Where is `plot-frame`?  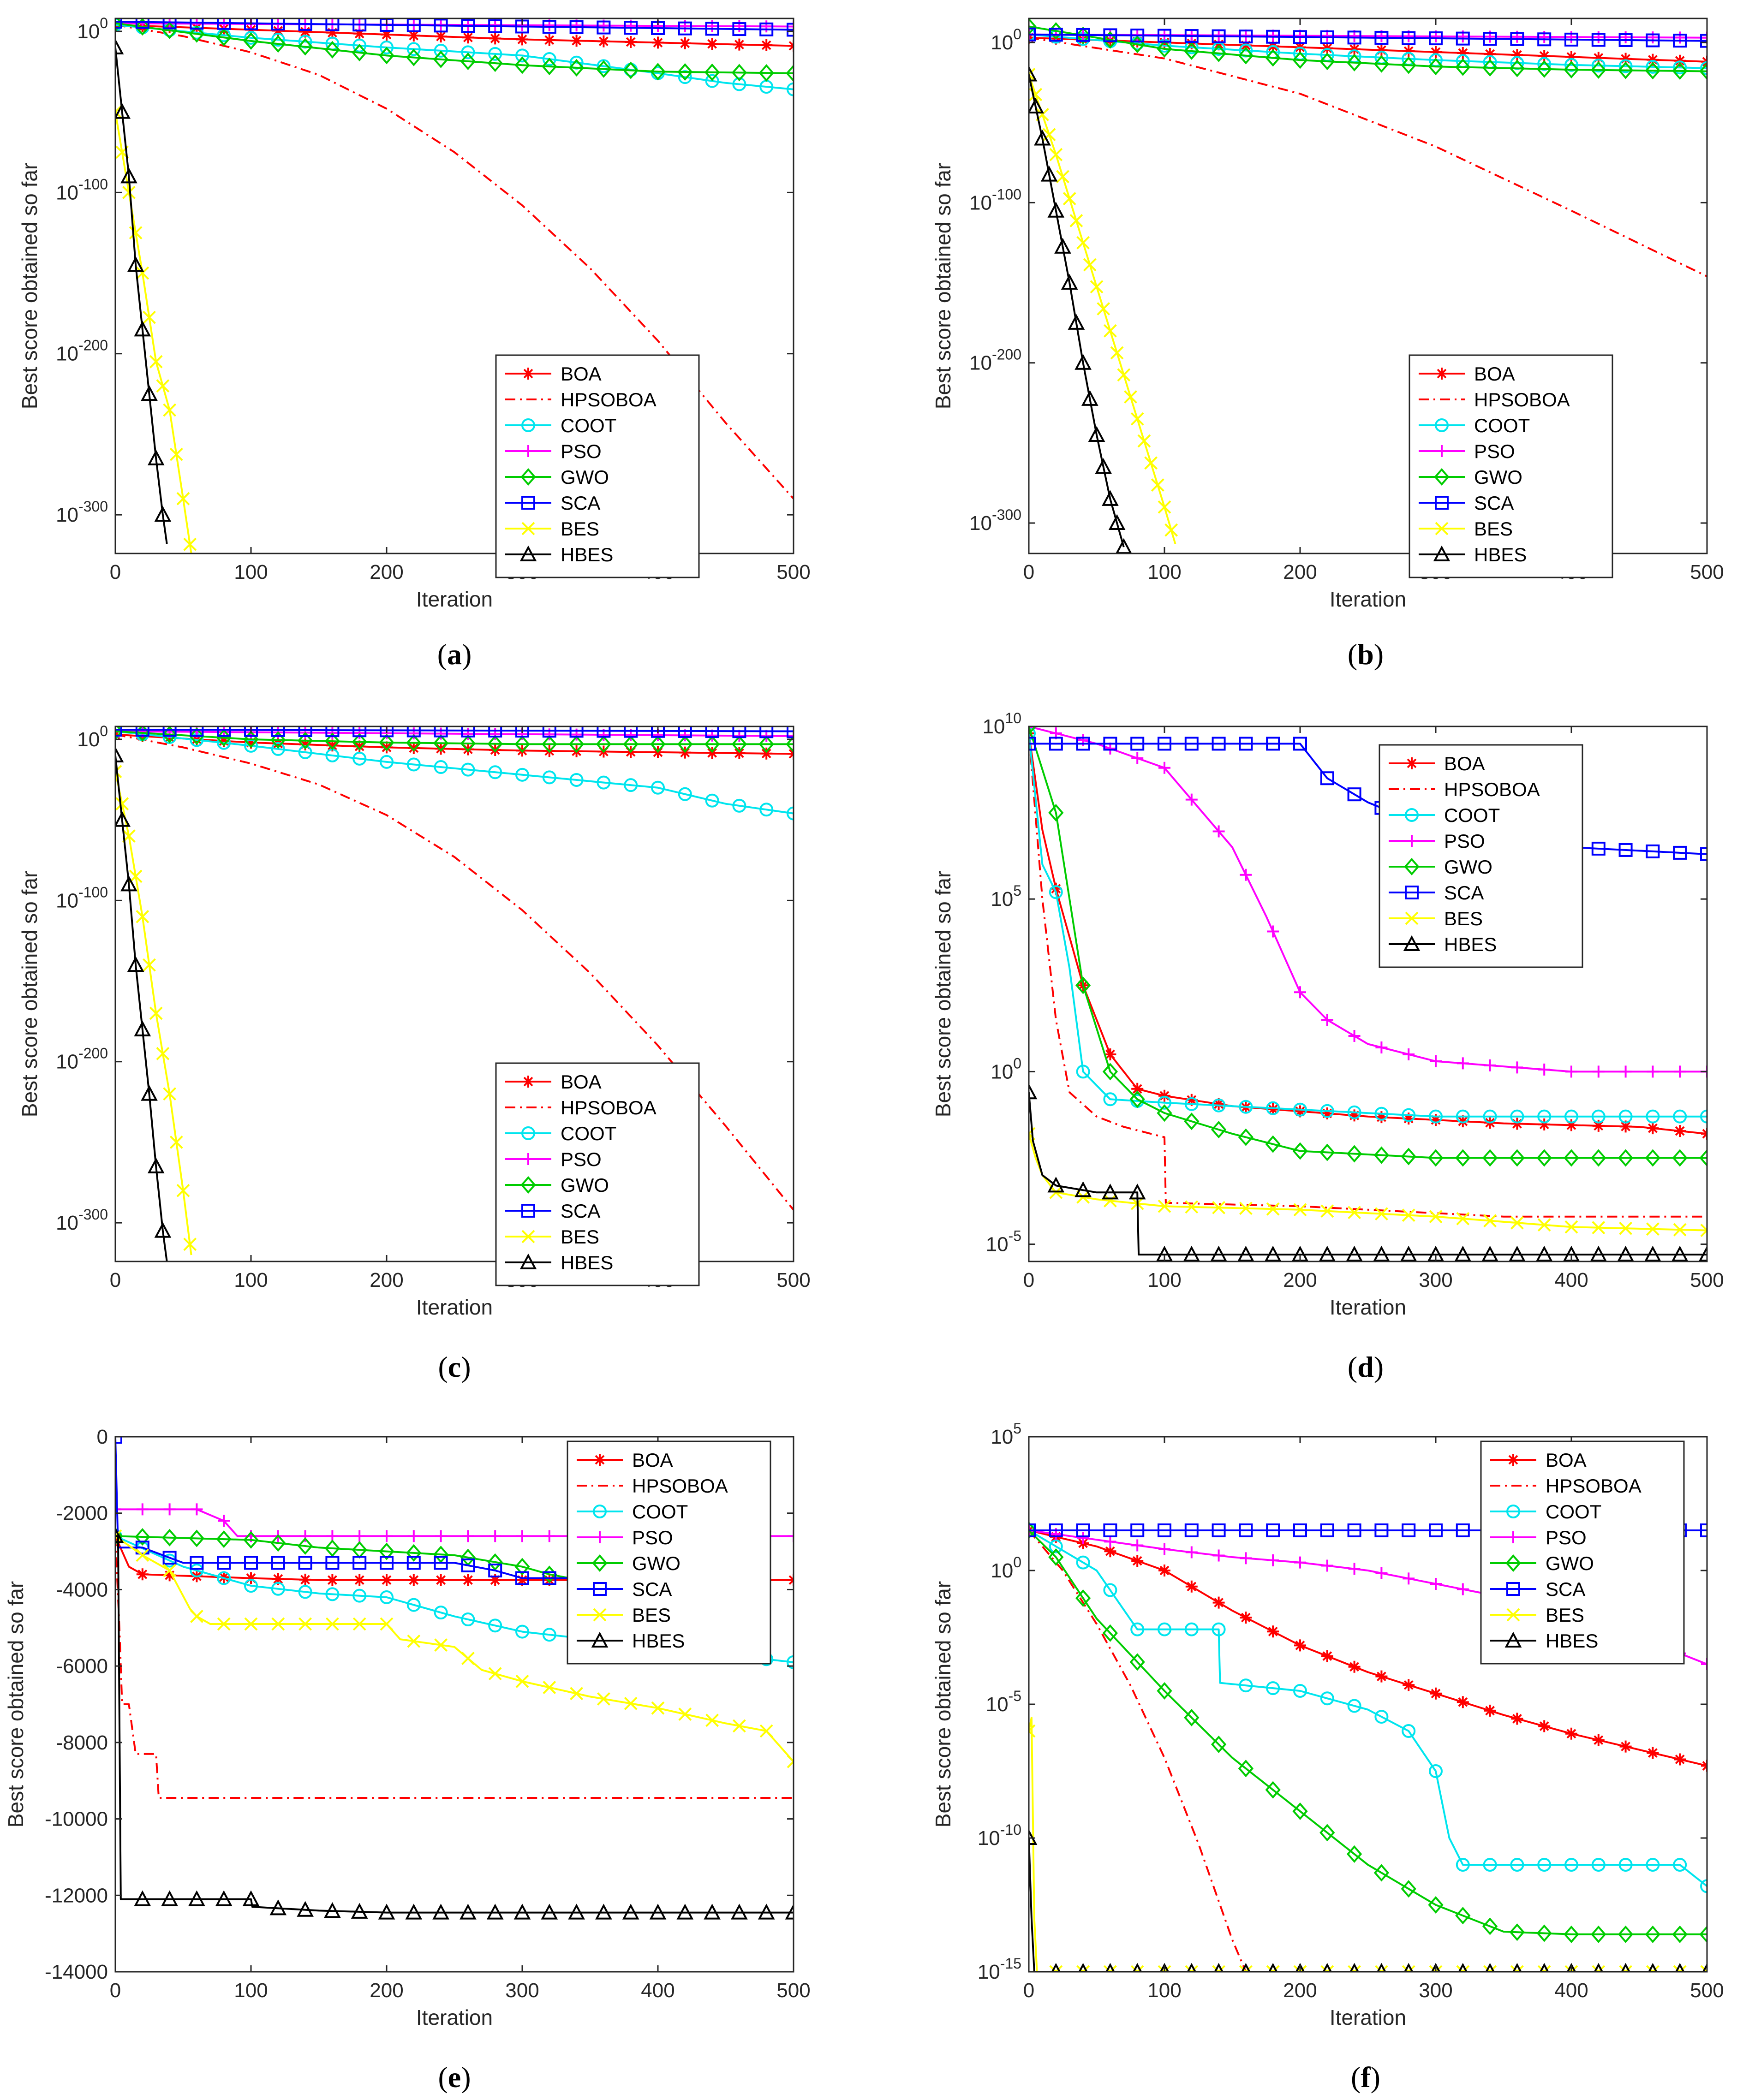
plot-frame is located at coordinates (454, 1705).